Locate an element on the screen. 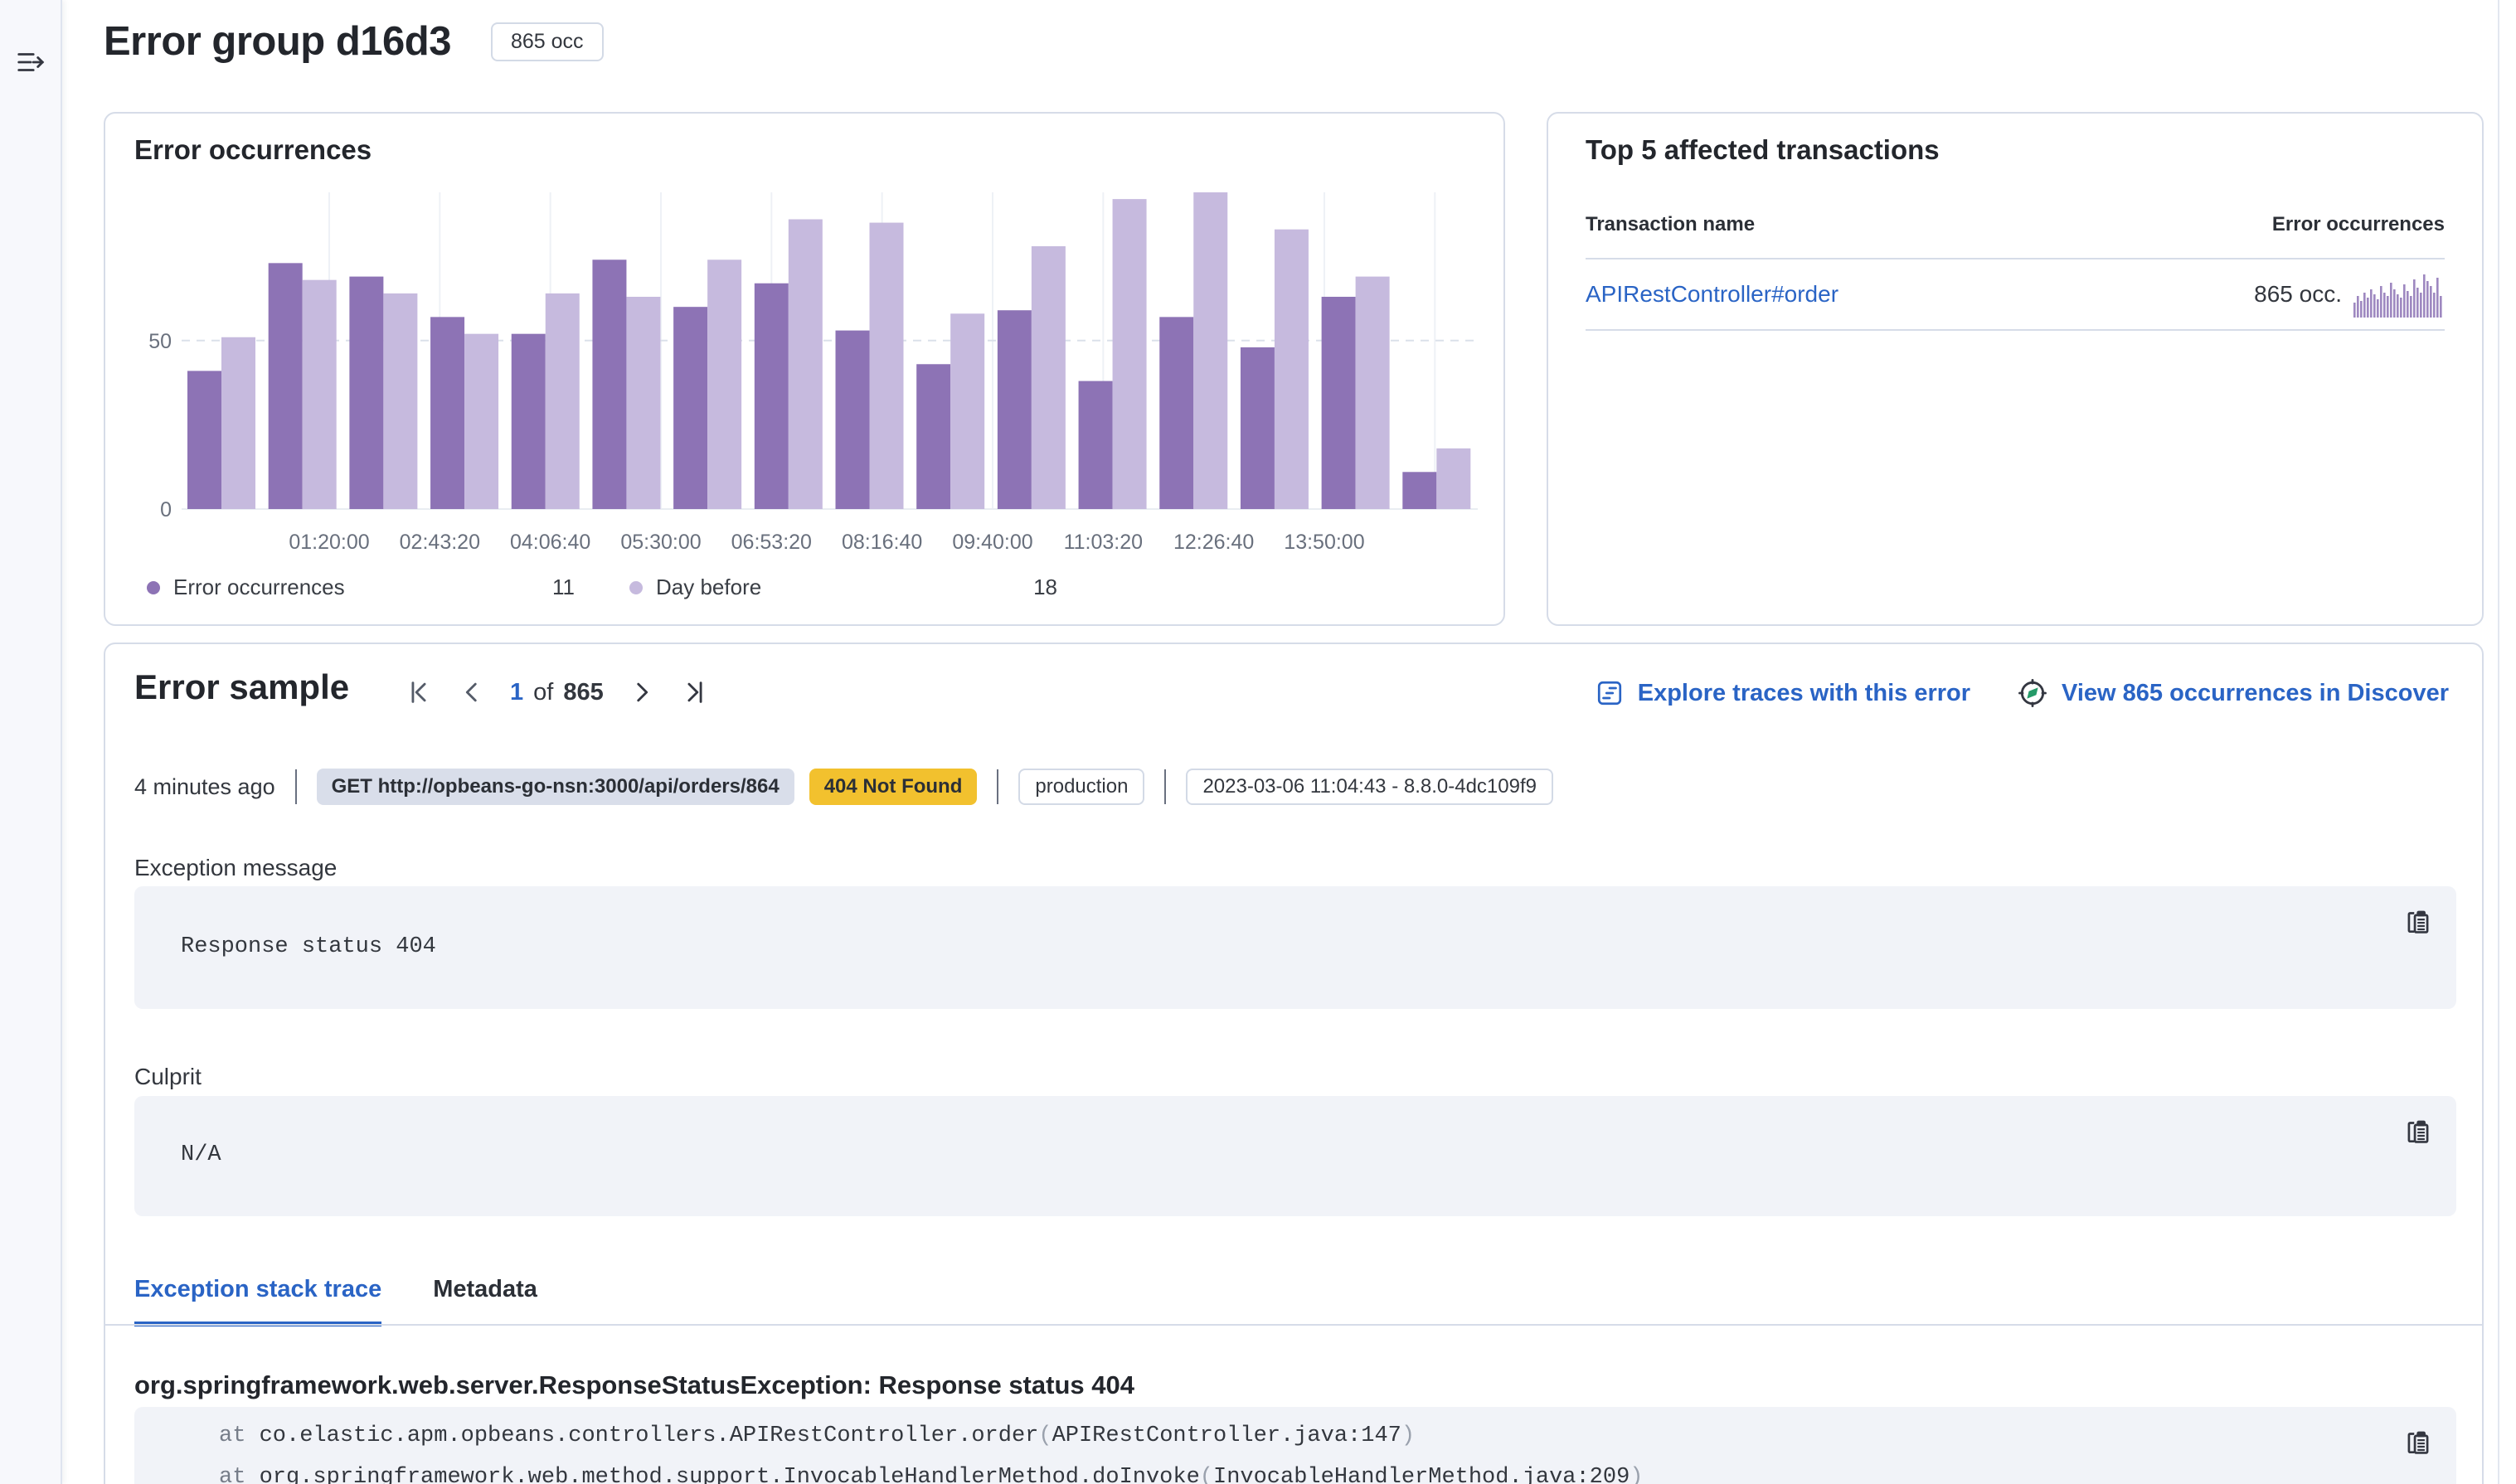  svg-text: 0 is located at coordinates (166, 510).